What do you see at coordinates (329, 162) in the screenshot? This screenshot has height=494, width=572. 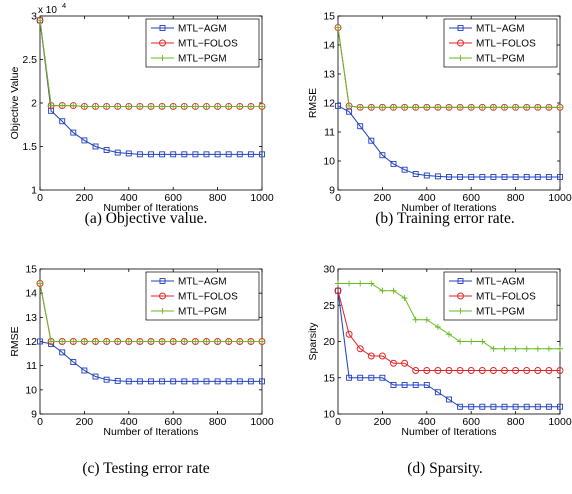 I see `y-tick-label: 10` at bounding box center [329, 162].